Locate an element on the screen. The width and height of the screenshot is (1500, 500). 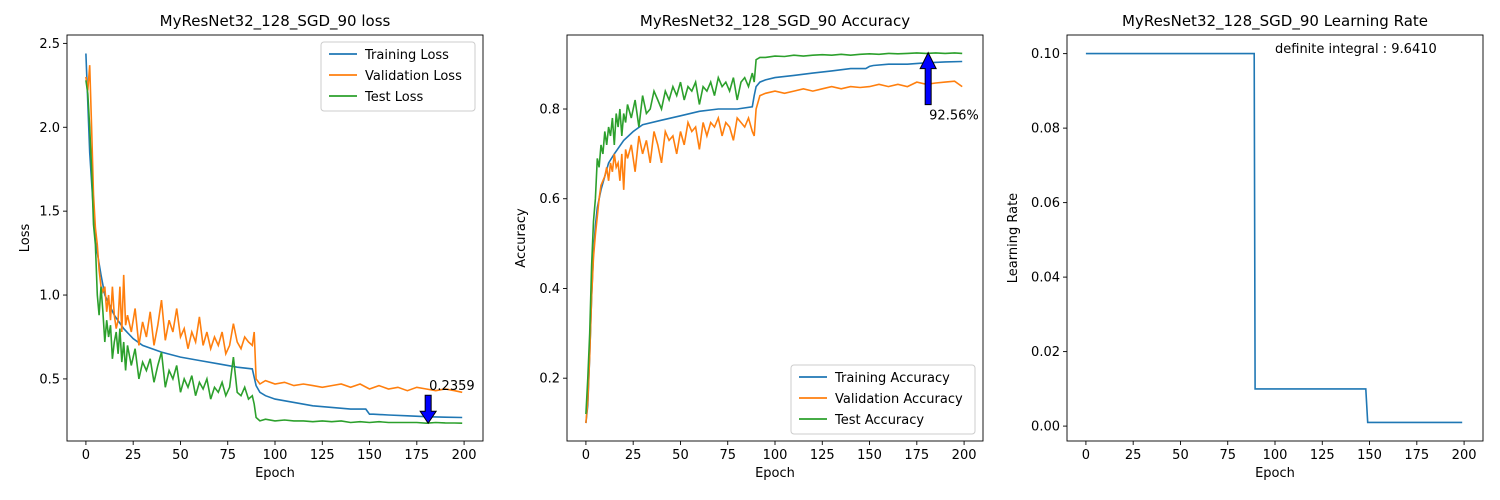
chart-title: MyResNet32_128_SGD_90 loss is located at coordinates (275, 21).